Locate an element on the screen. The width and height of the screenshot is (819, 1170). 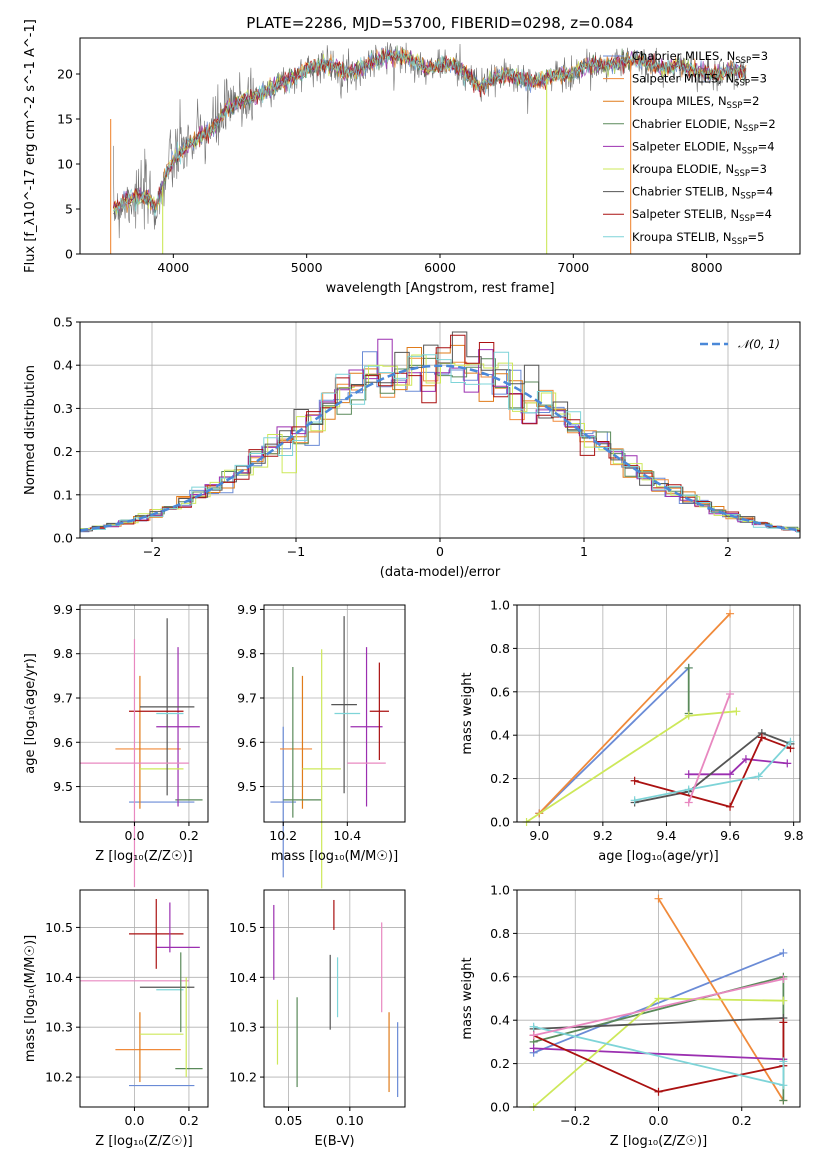
histogram-kroupa_elodie is located at coordinates (440, 443).